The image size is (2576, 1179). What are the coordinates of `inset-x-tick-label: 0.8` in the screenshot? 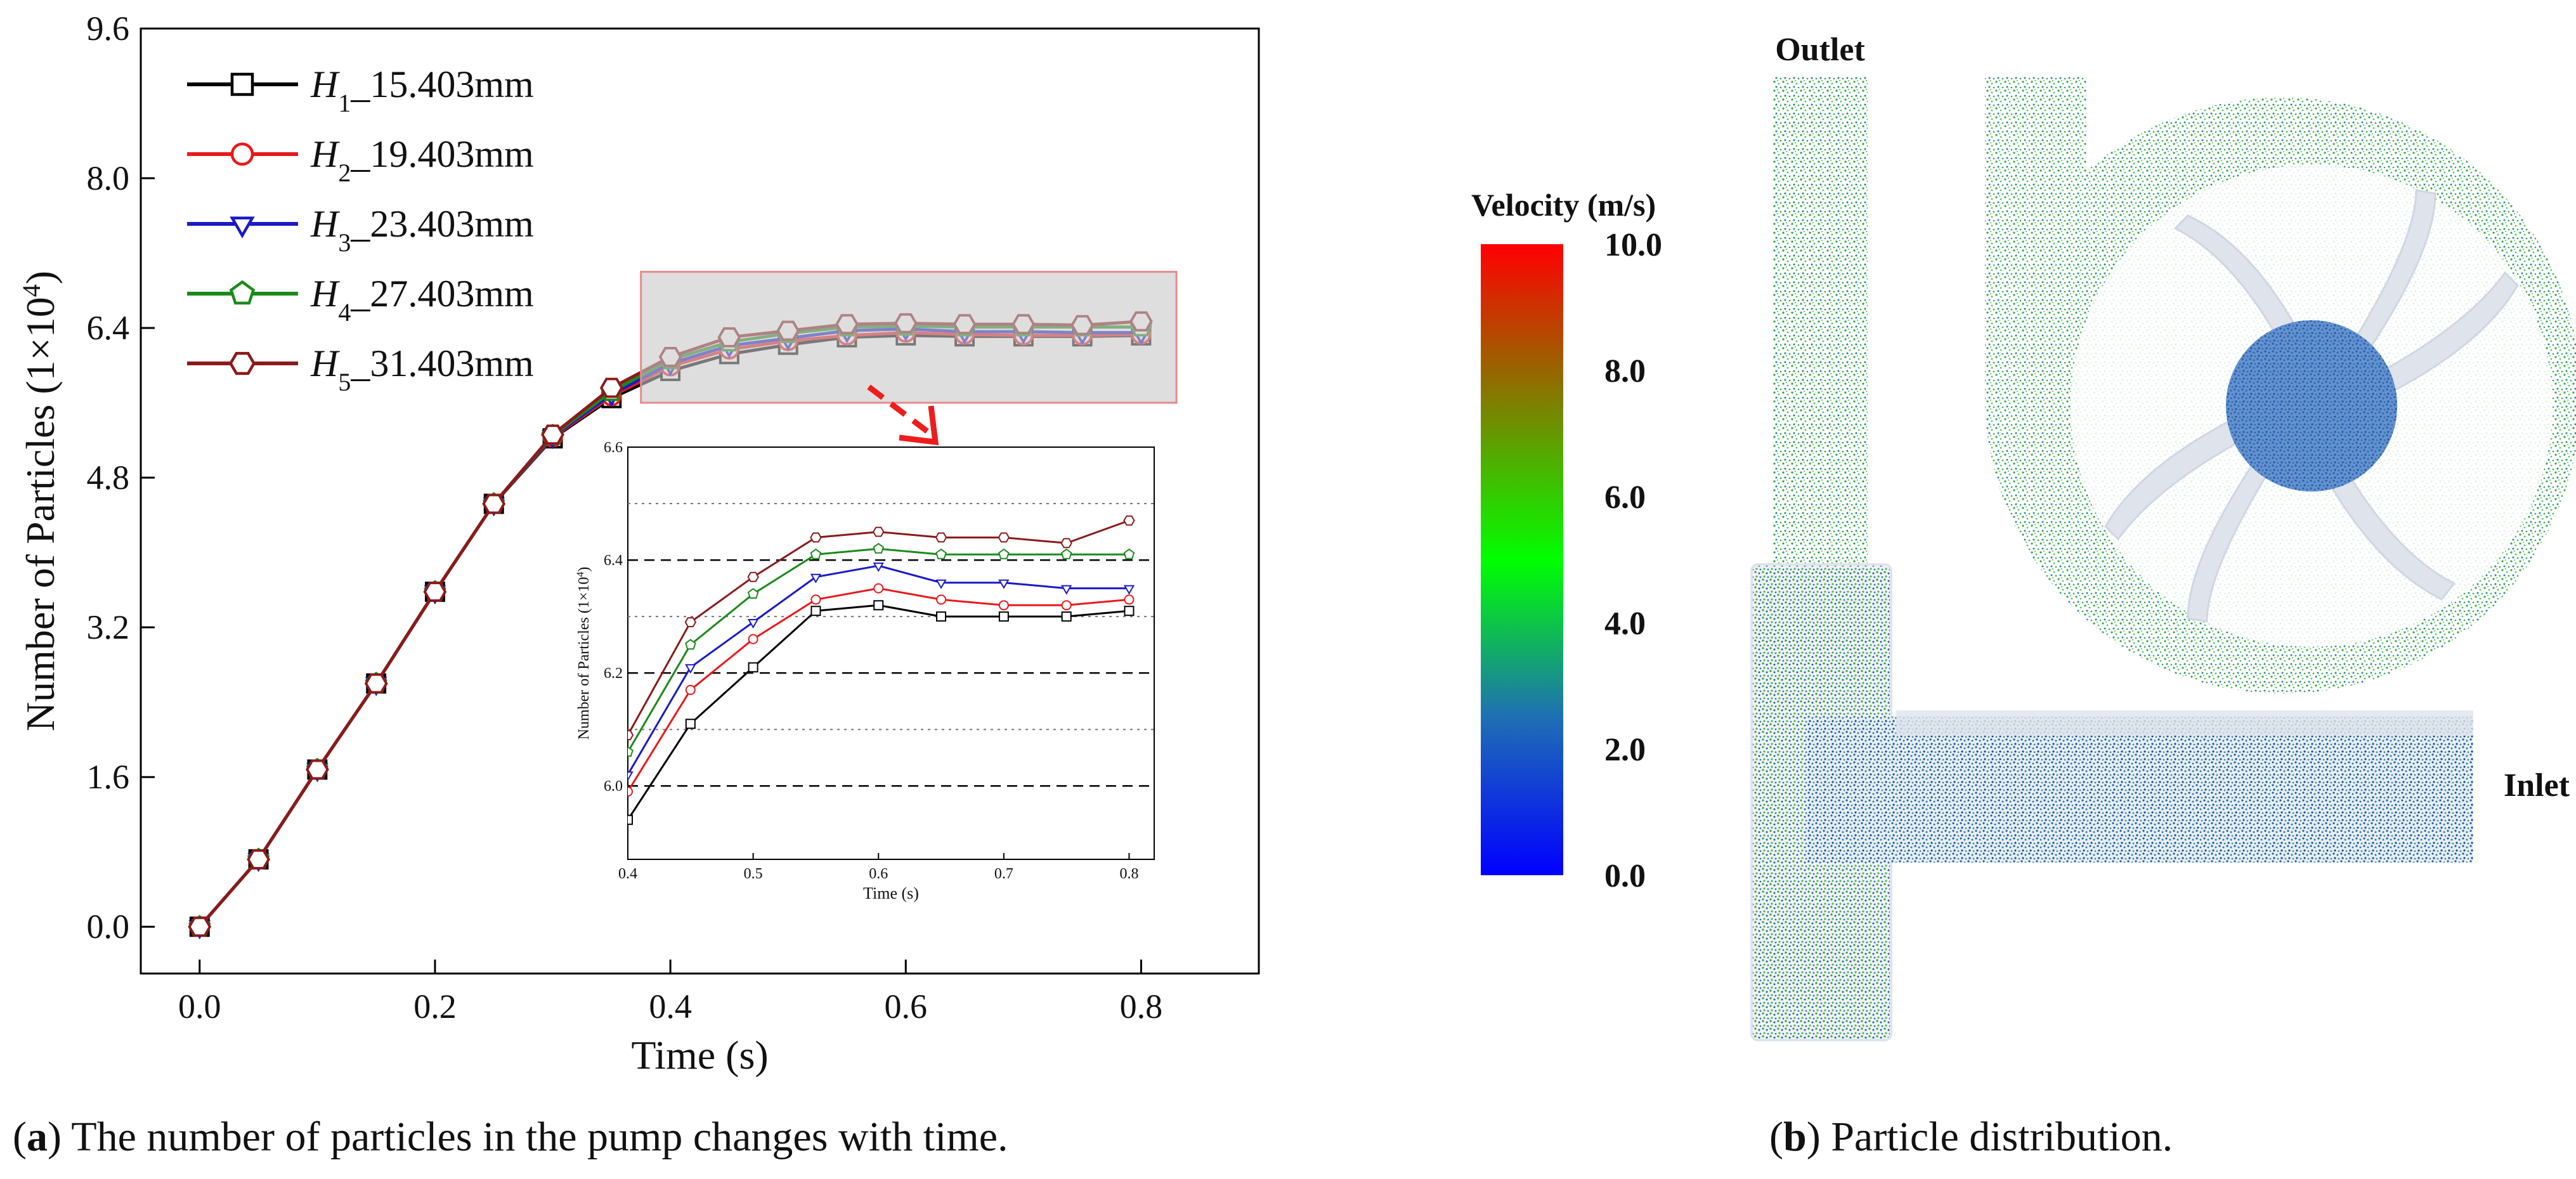 It's located at (1129, 874).